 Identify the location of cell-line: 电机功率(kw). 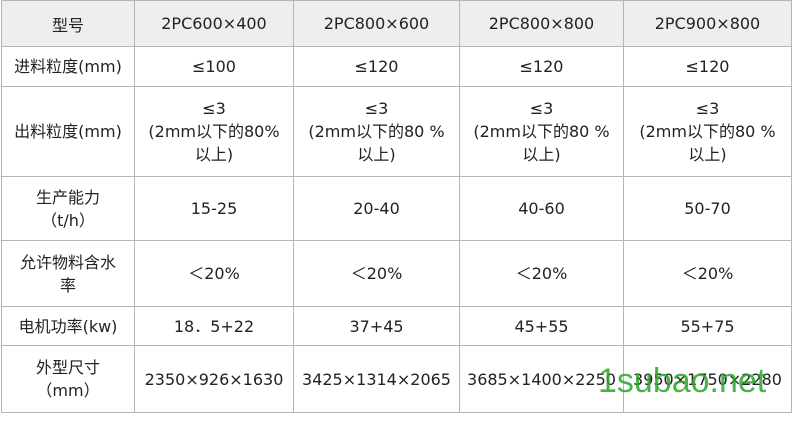
(68, 326).